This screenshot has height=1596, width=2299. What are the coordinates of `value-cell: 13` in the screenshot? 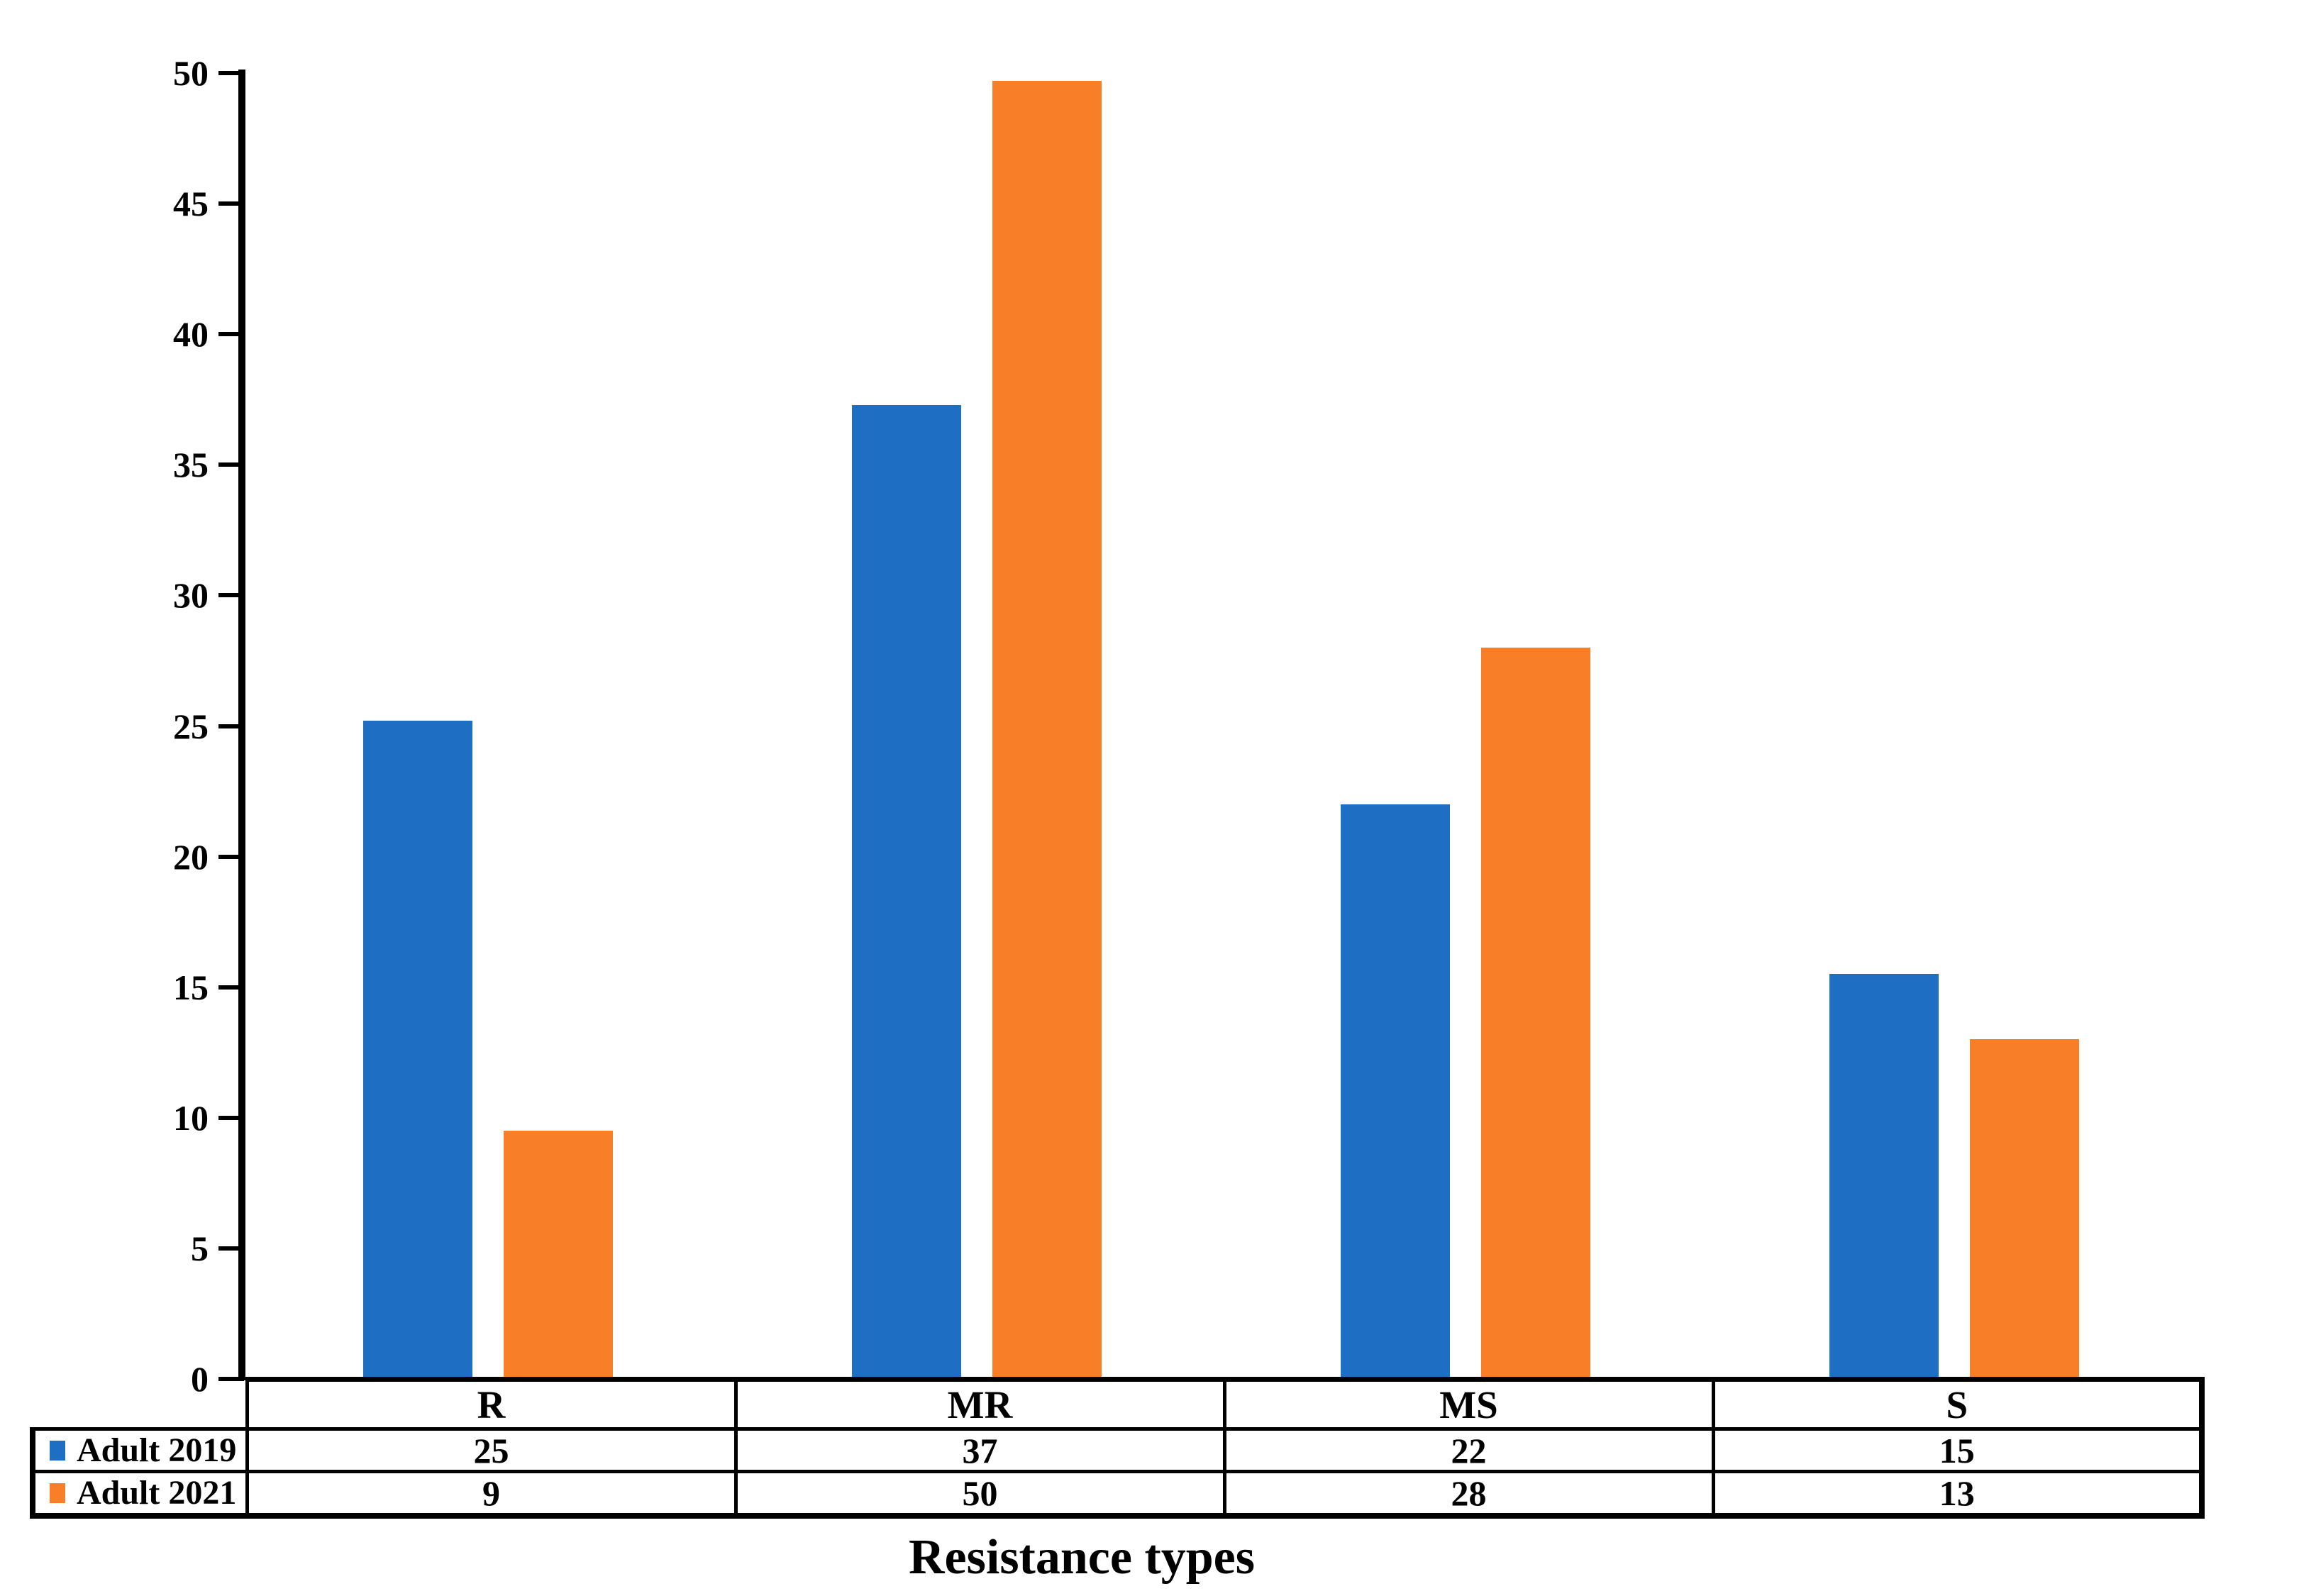 It's located at (1958, 1494).